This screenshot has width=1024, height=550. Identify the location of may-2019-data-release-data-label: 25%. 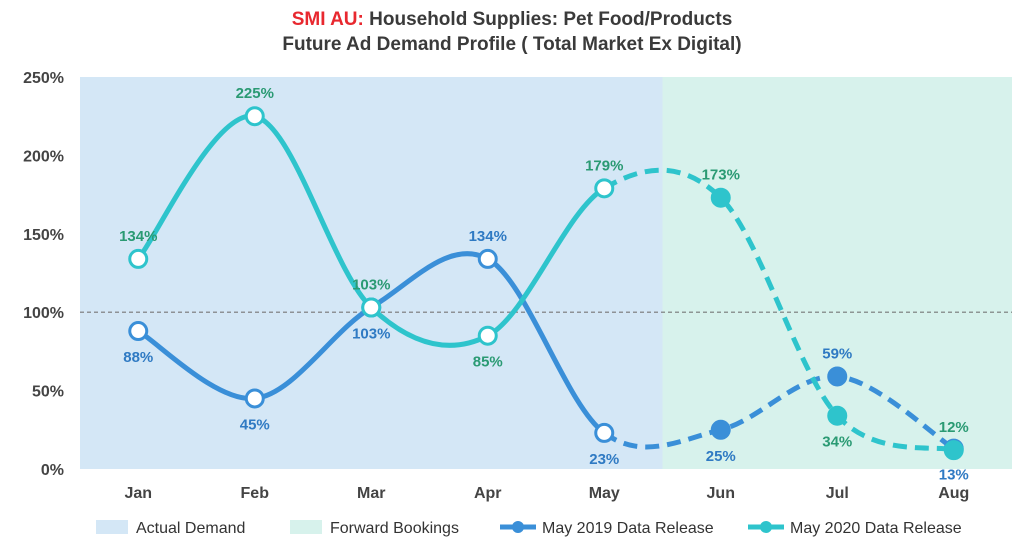
(721, 456).